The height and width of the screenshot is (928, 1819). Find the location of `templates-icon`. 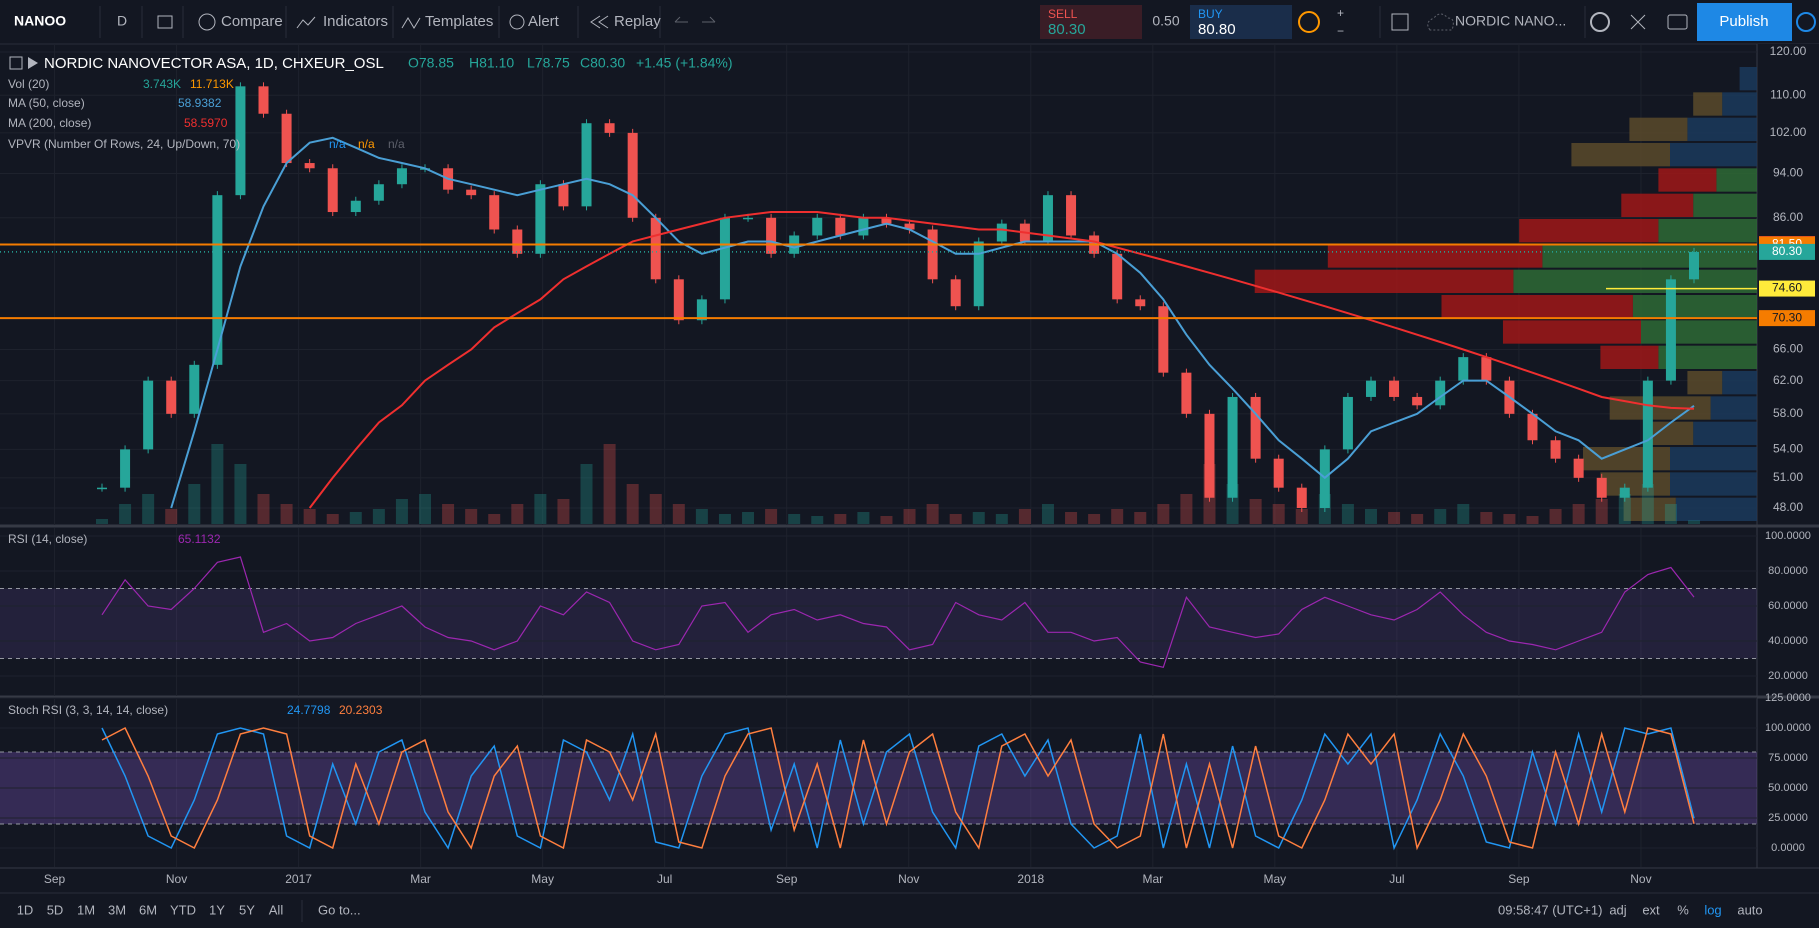

templates-icon is located at coordinates (411, 23).